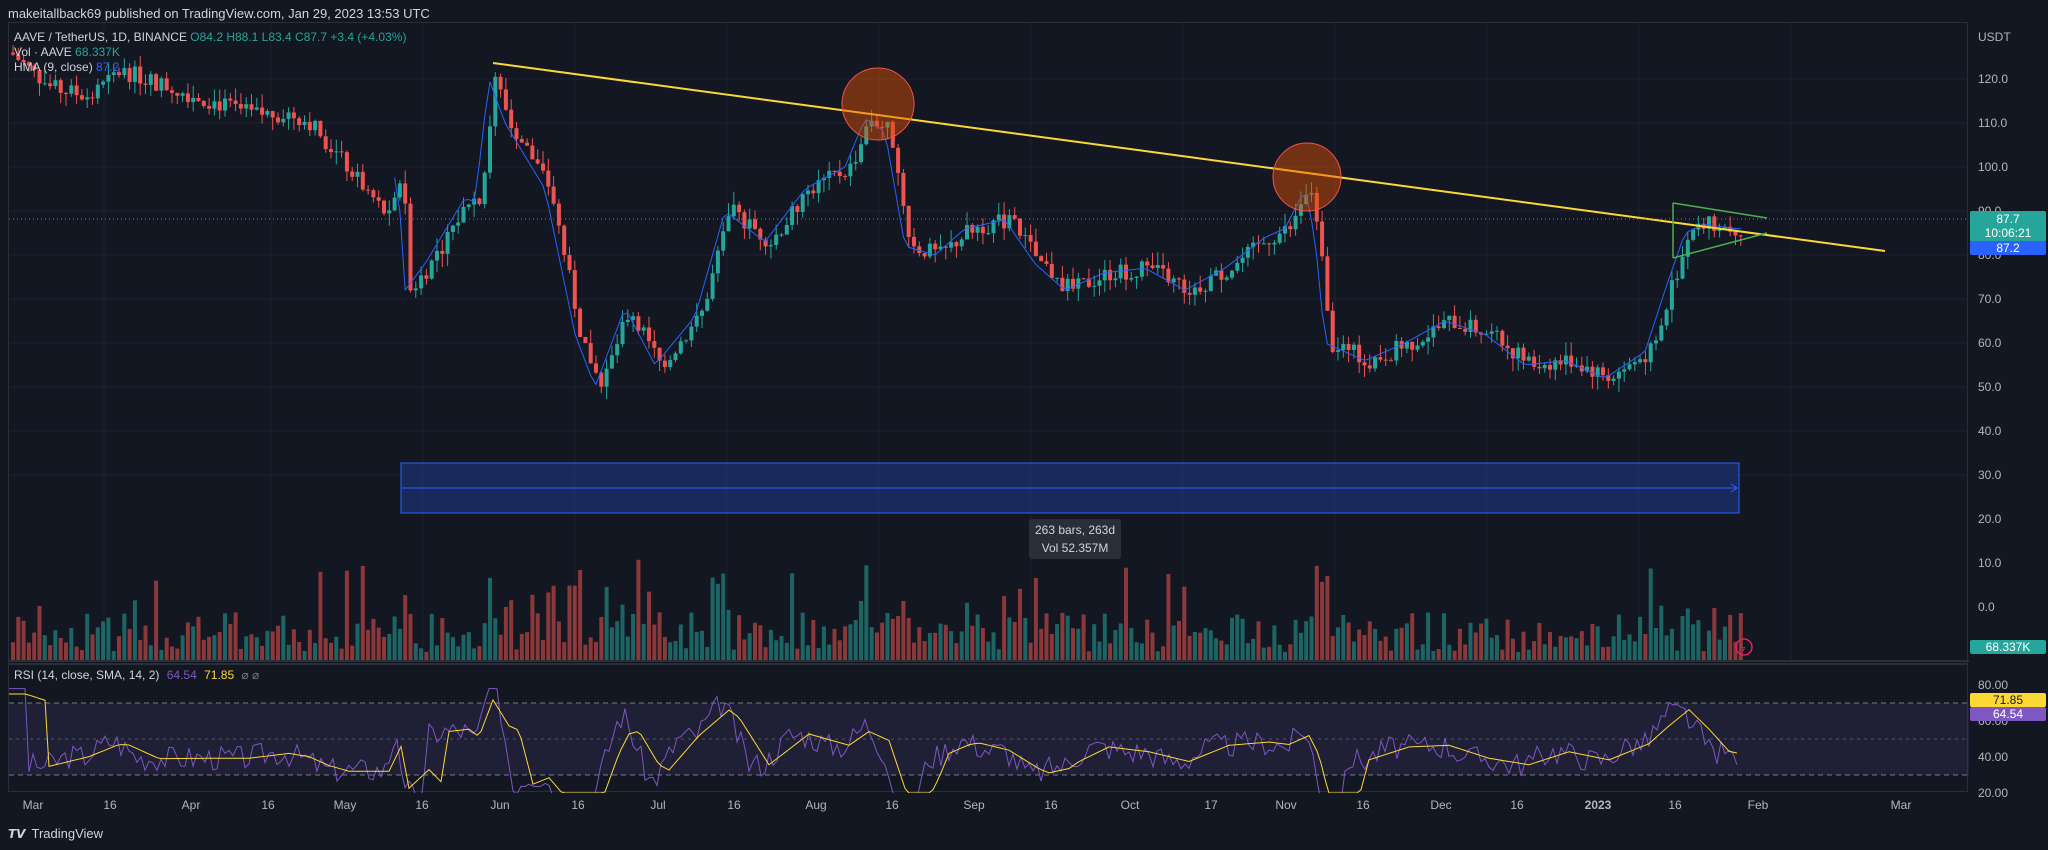 Image resolution: width=2048 pixels, height=850 pixels. Describe the element at coordinates (1598, 805) in the screenshot. I see `time-tick: 2023` at that location.